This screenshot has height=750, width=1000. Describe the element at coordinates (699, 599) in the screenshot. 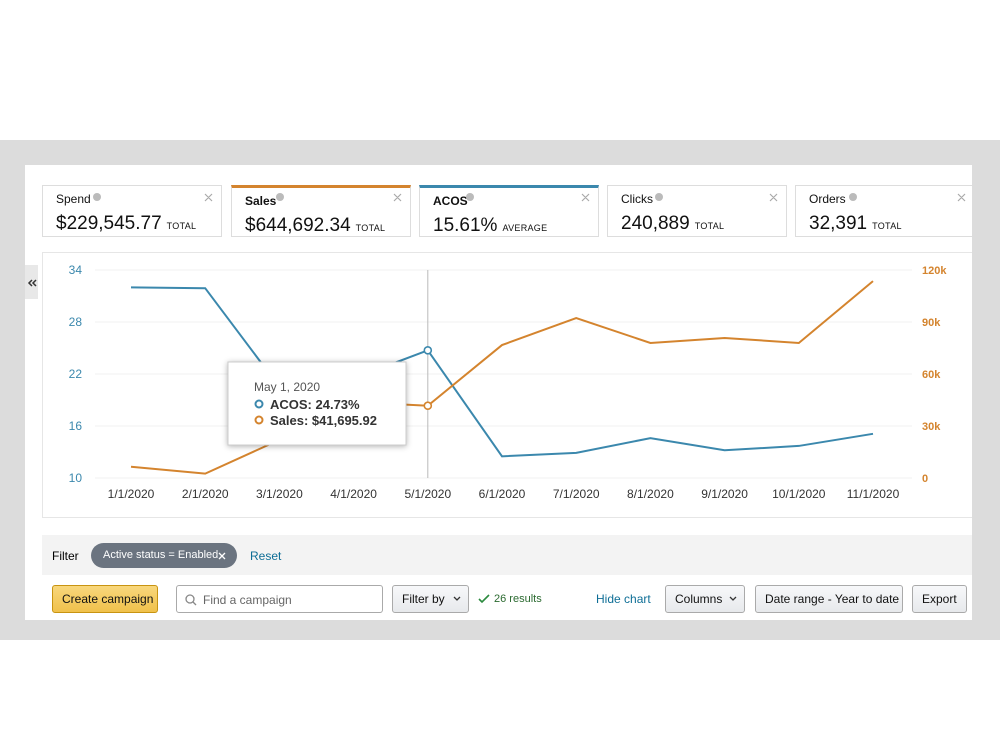

I see `button-text: Columns` at that location.